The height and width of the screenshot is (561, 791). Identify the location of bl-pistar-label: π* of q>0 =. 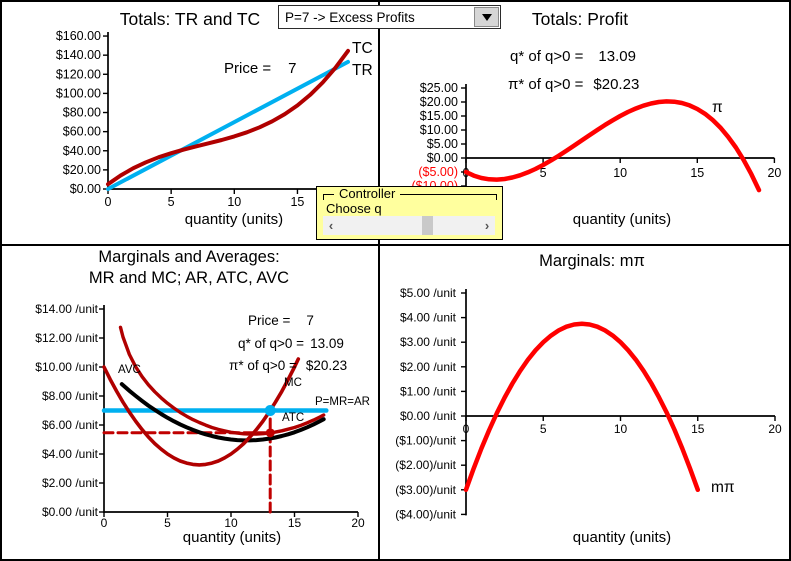
(263, 365).